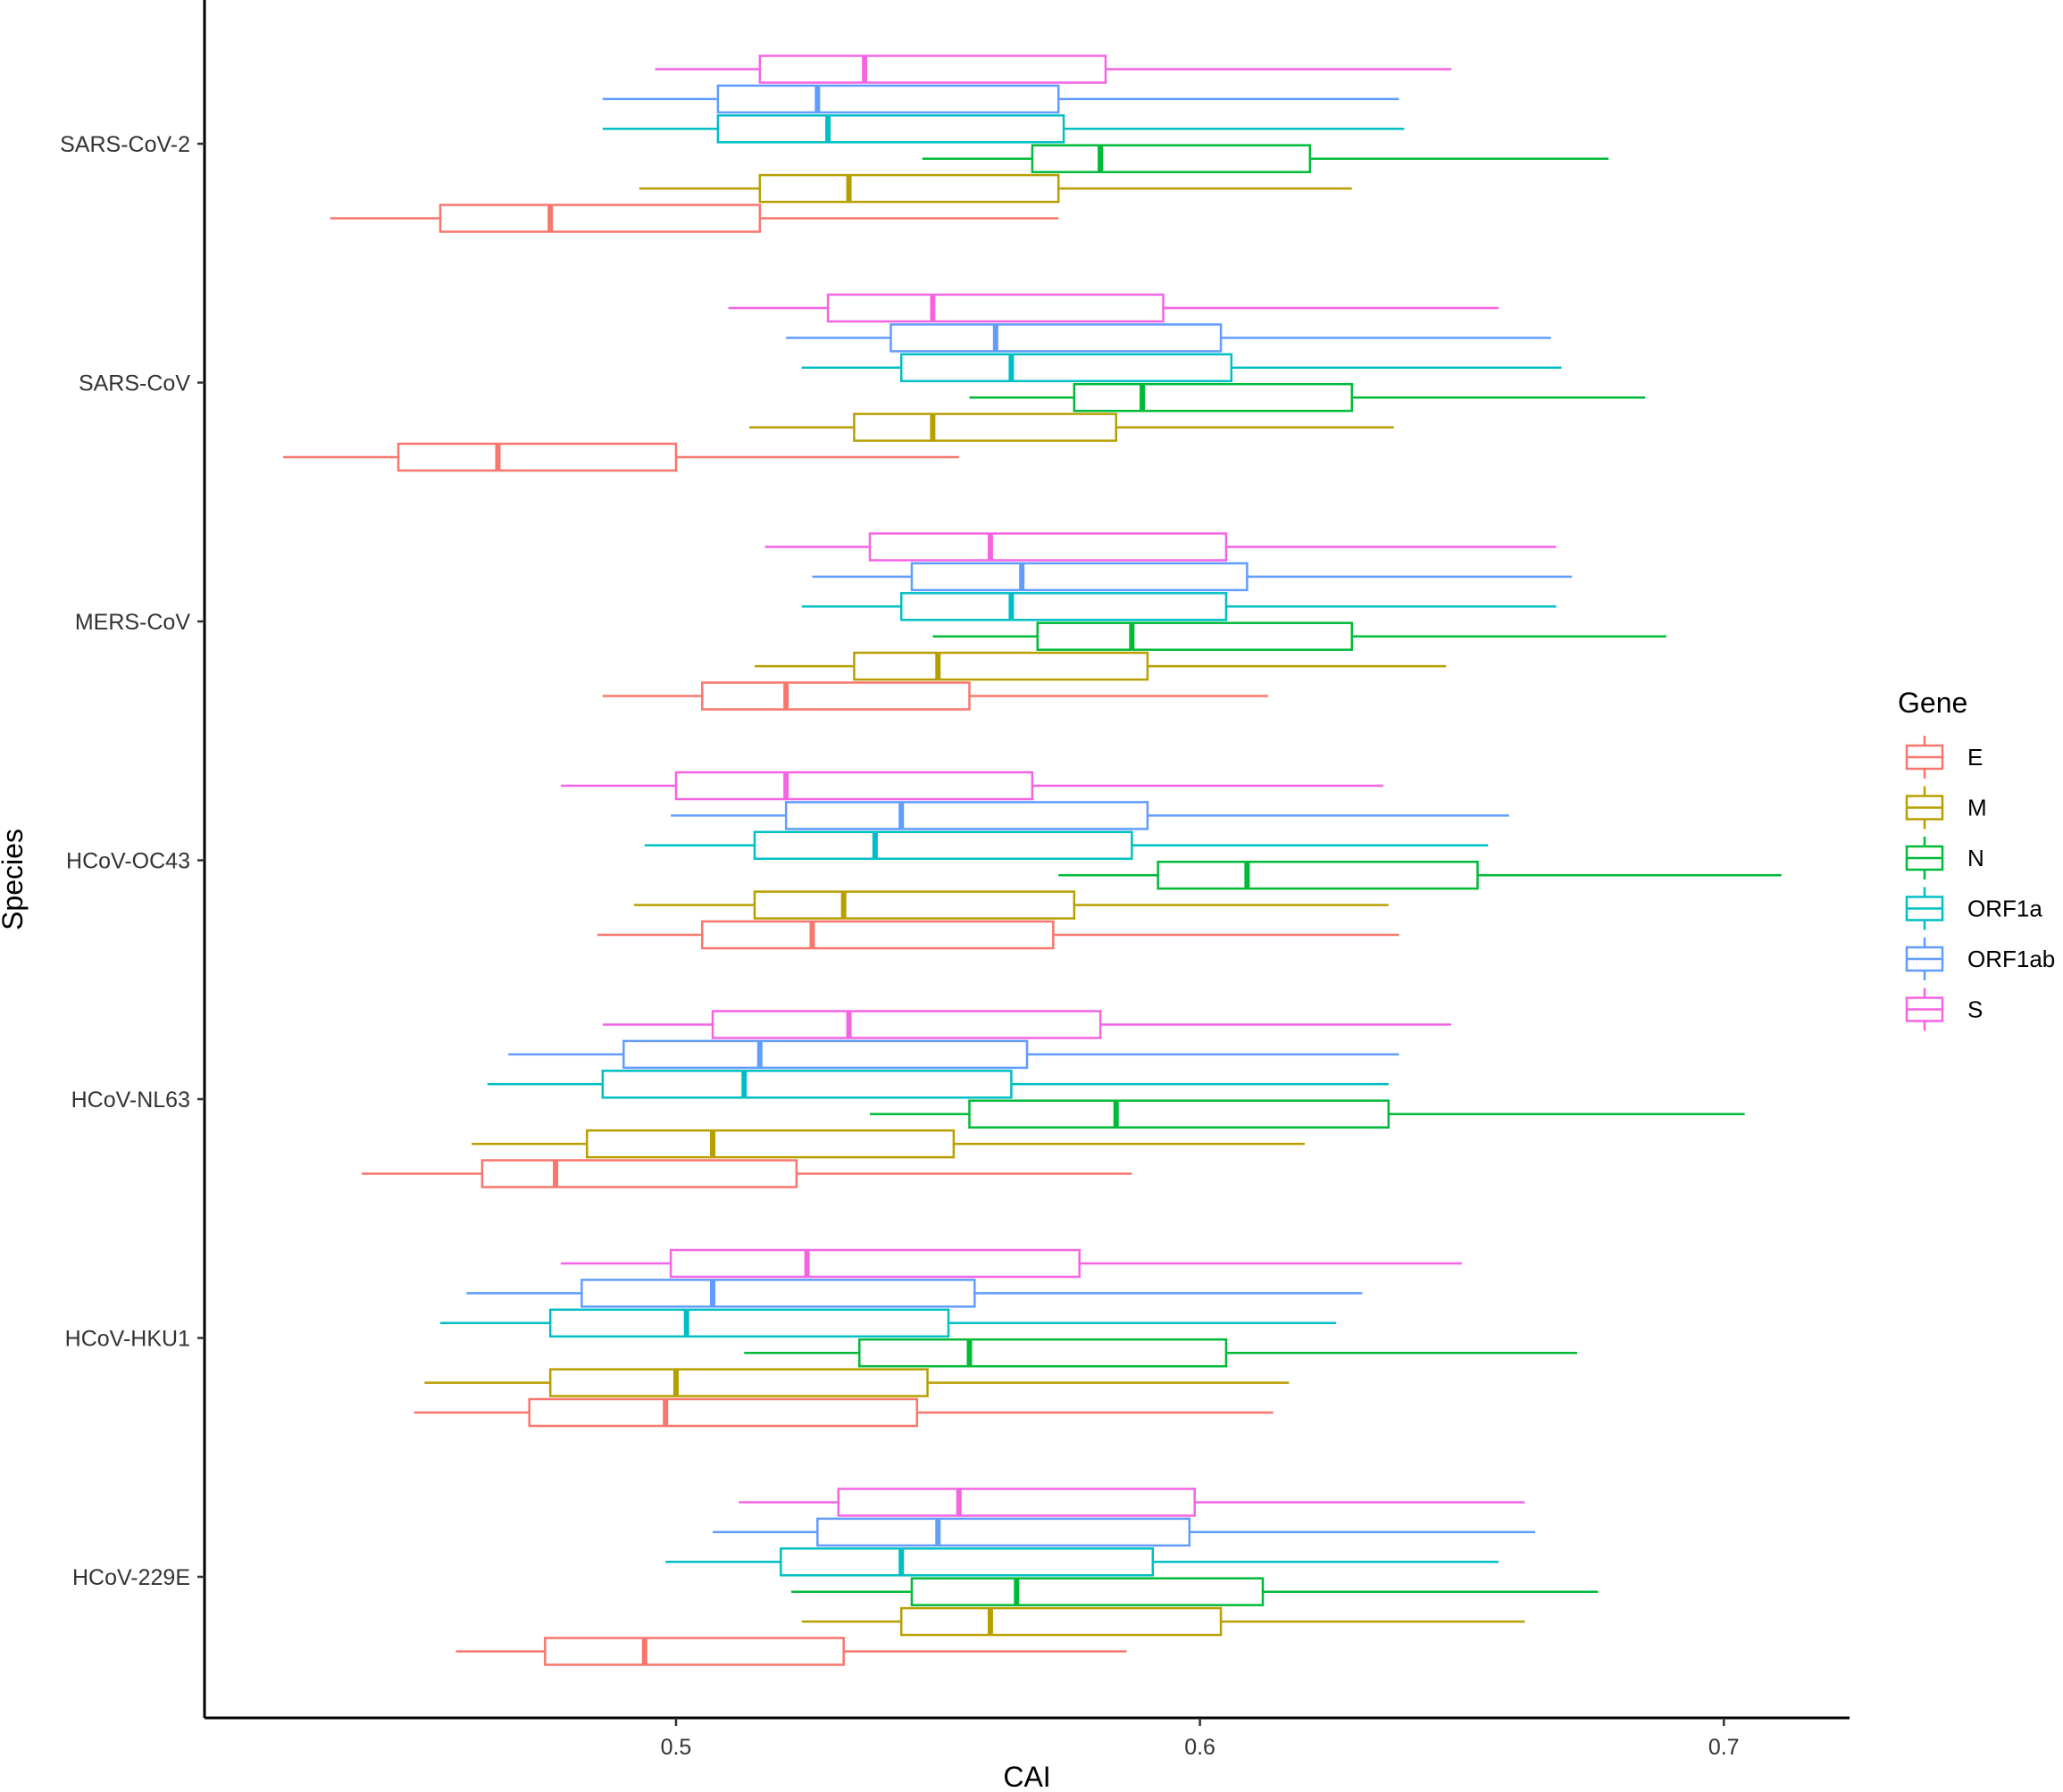  I want to click on x-axis-ticks: 0.5 0.6 0.7, so click(1200, 1739).